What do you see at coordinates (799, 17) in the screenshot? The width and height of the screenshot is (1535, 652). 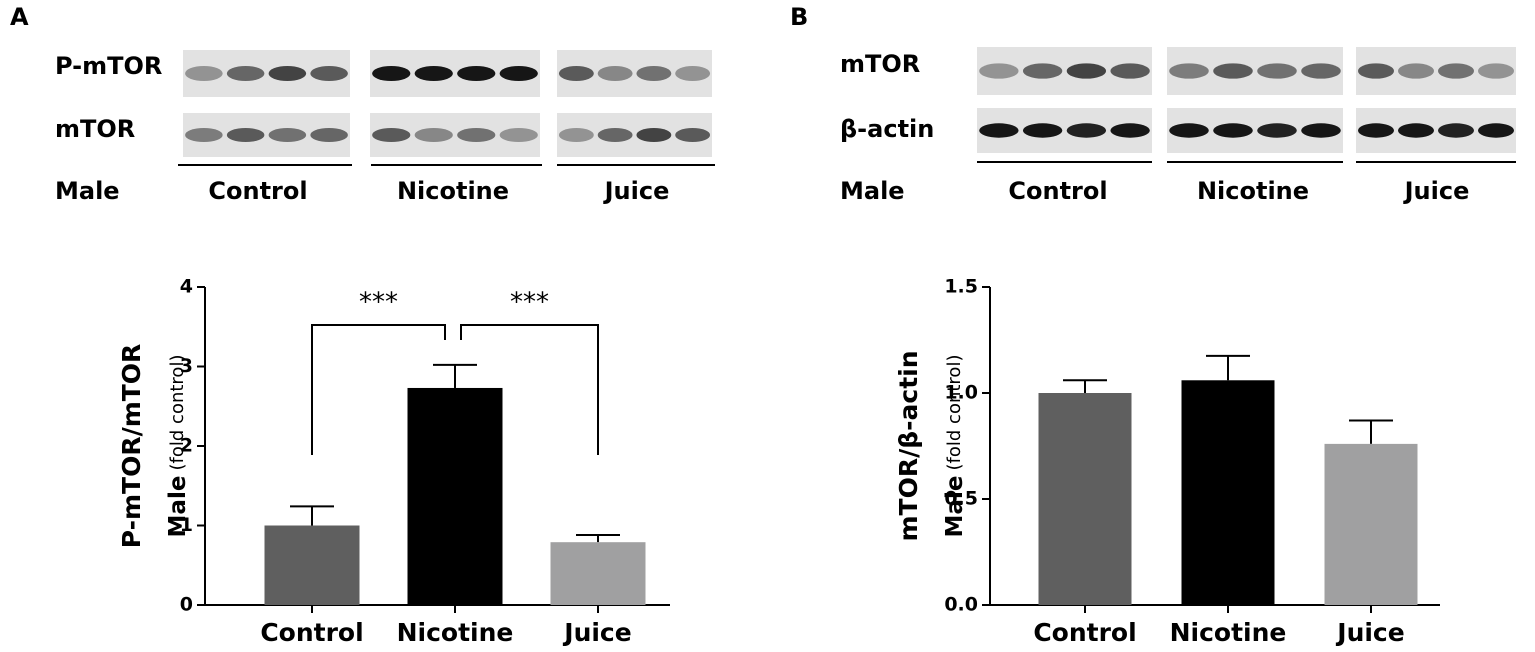 I see `panel-label: B` at bounding box center [799, 17].